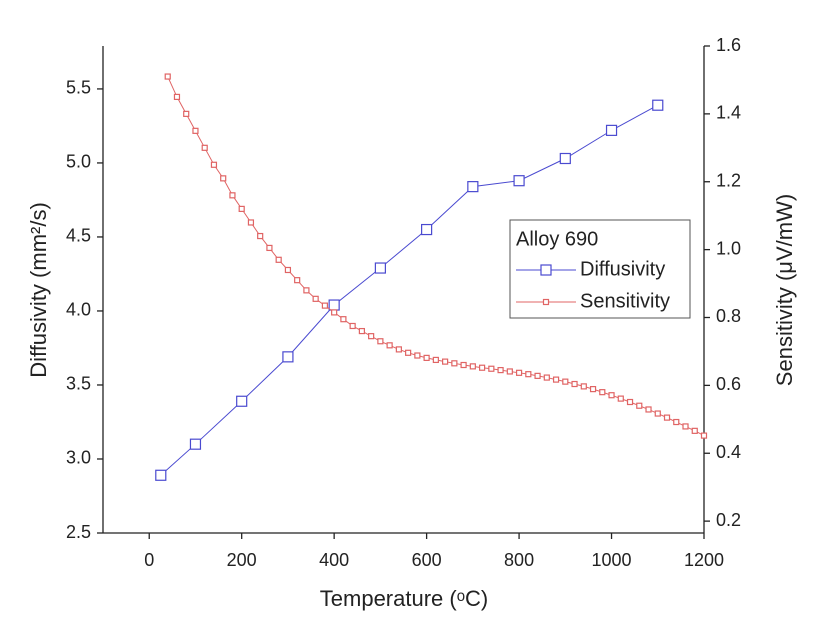  I want to click on y2-tick-label: 1.0, so click(728, 248).